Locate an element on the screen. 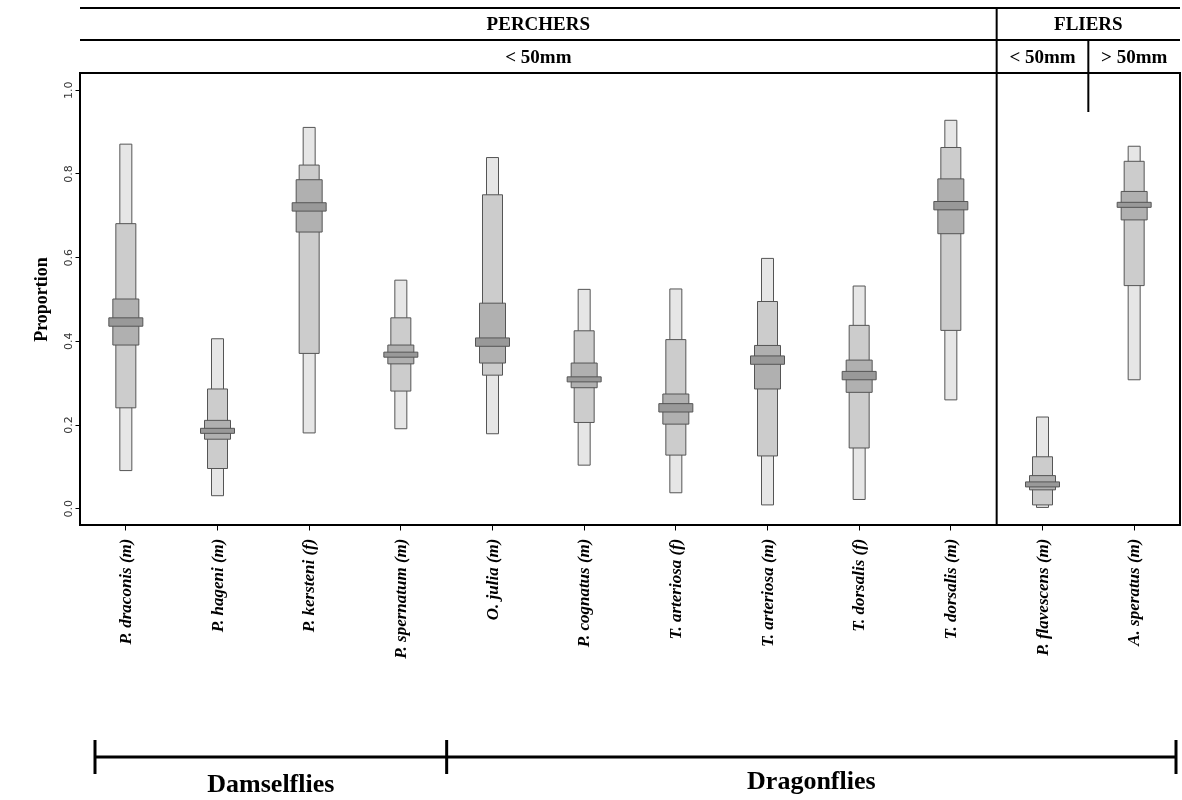 The image size is (1182, 800). x-tick-label: T. dorsalis (m) is located at coordinates (950, 589).